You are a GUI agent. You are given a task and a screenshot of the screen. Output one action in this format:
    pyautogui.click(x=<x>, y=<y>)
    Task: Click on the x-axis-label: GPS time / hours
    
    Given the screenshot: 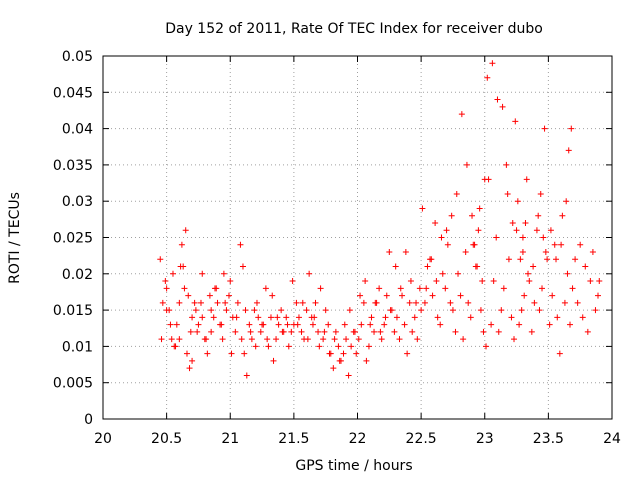 What is the action you would take?
    pyautogui.click(x=353, y=466)
    